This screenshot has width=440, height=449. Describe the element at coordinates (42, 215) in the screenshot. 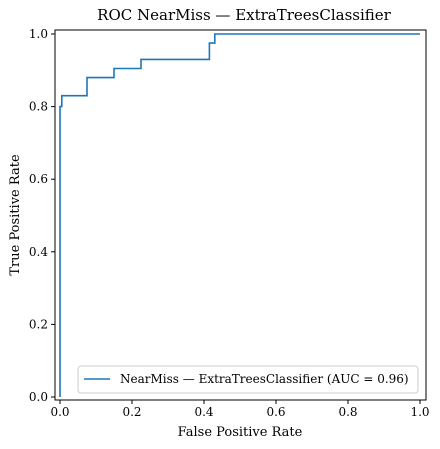

I see `y-axis: 0.0 0.2 0.4 0.6 0.8 1.0` at that location.